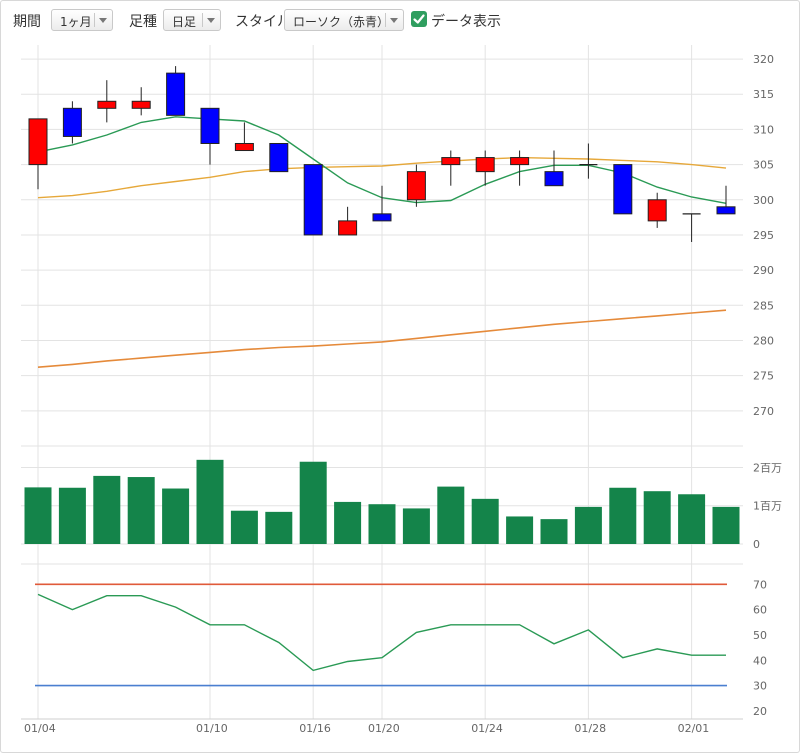 Image resolution: width=800 pixels, height=753 pixels. Describe the element at coordinates (382, 501) in the screenshot. I see `volume-panel` at that location.